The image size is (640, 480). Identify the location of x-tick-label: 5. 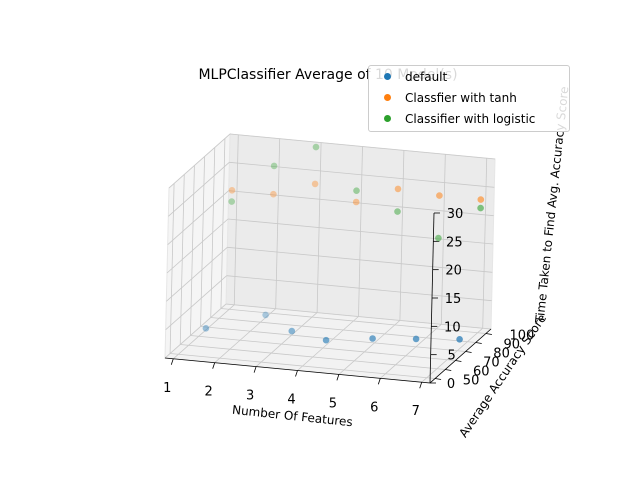
(333, 403).